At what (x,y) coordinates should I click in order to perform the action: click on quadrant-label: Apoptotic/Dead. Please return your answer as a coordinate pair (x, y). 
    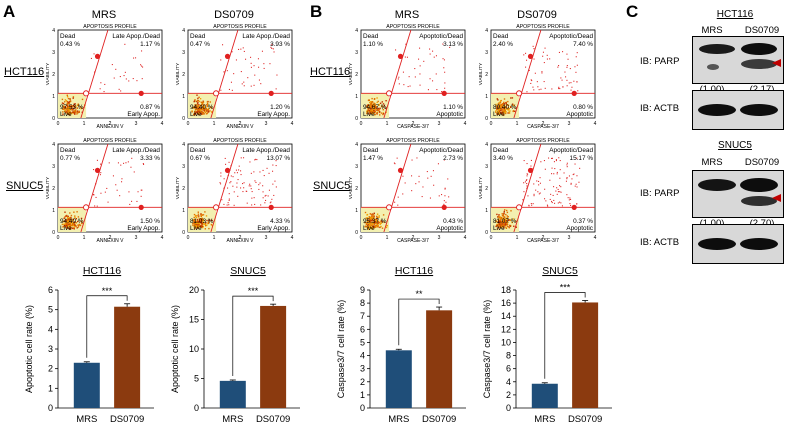
    Looking at the image, I should click on (571, 150).